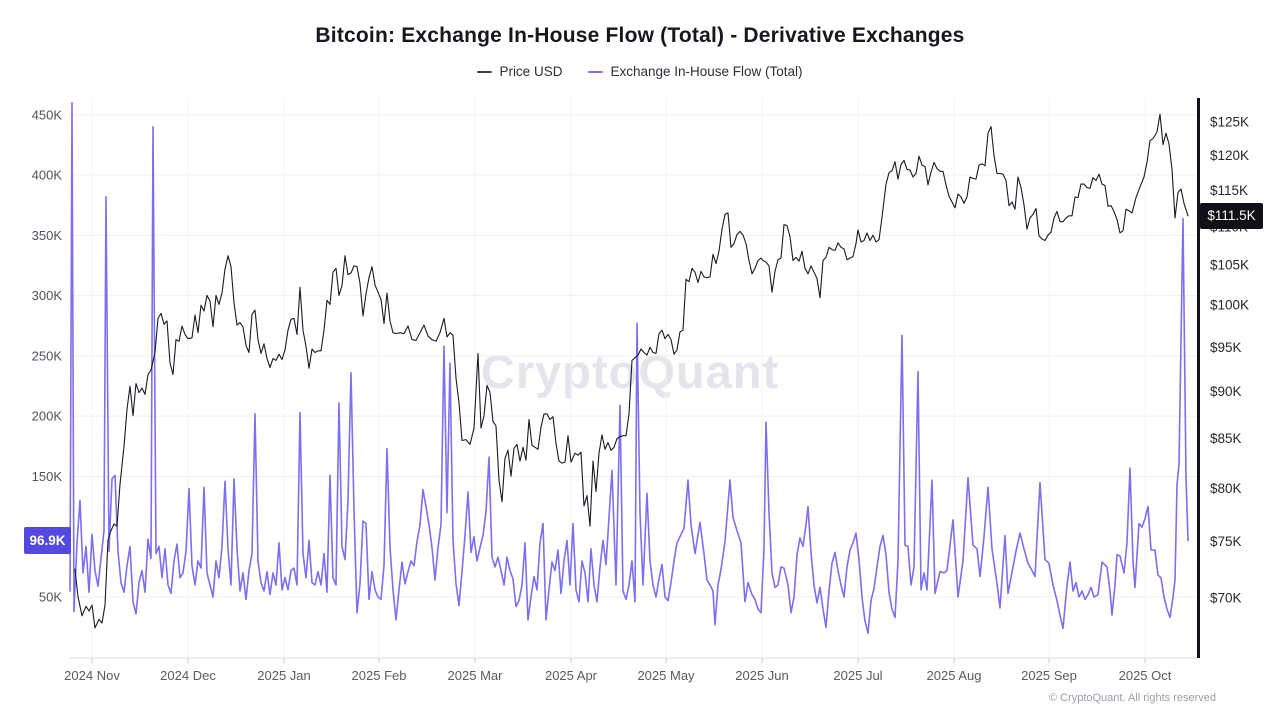 This screenshot has width=1280, height=720. Describe the element at coordinates (666, 675) in the screenshot. I see `x-axis-tick-label: 2025 May` at that location.